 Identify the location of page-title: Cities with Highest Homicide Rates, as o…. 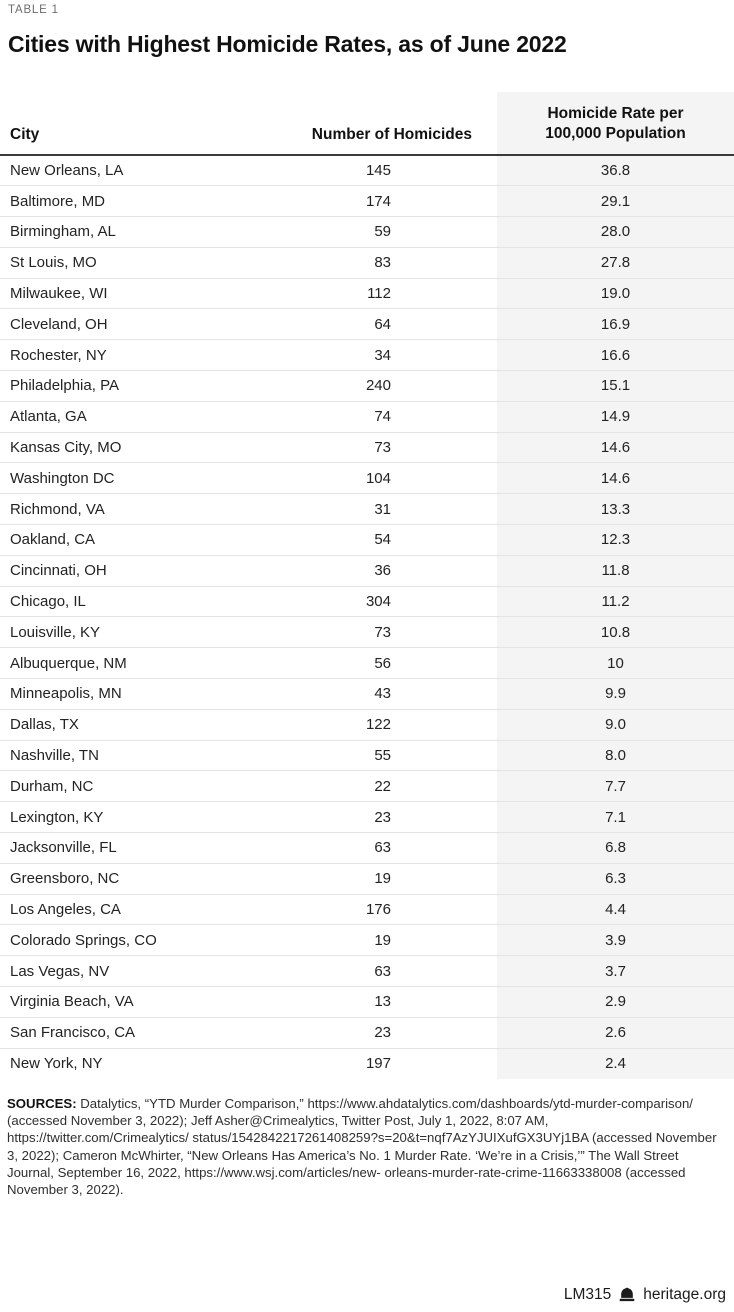
(287, 44).